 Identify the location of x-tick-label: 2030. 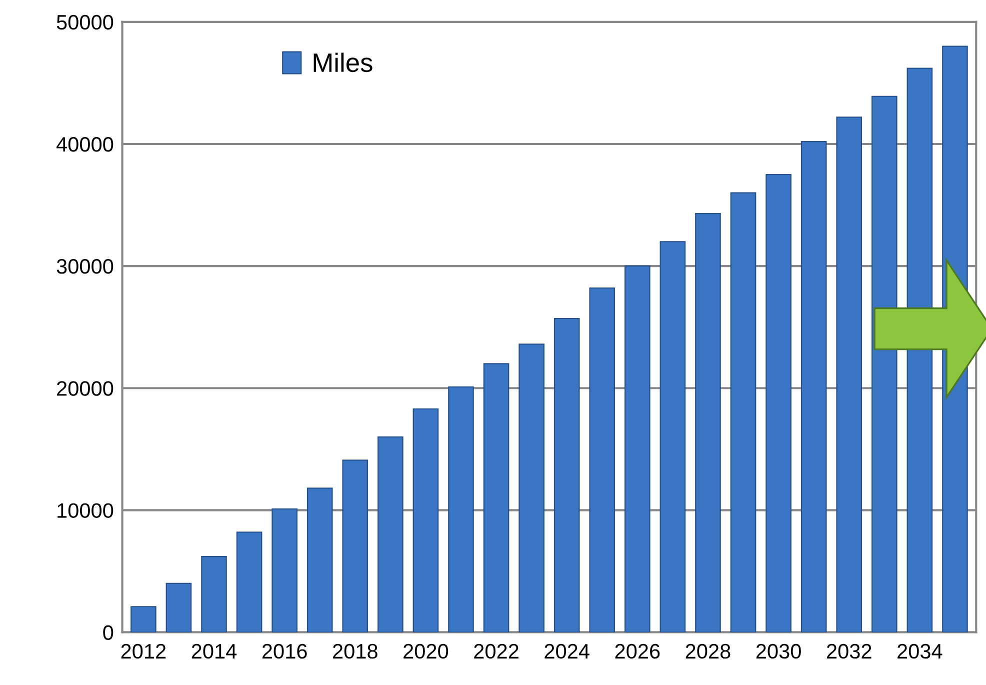
(778, 651).